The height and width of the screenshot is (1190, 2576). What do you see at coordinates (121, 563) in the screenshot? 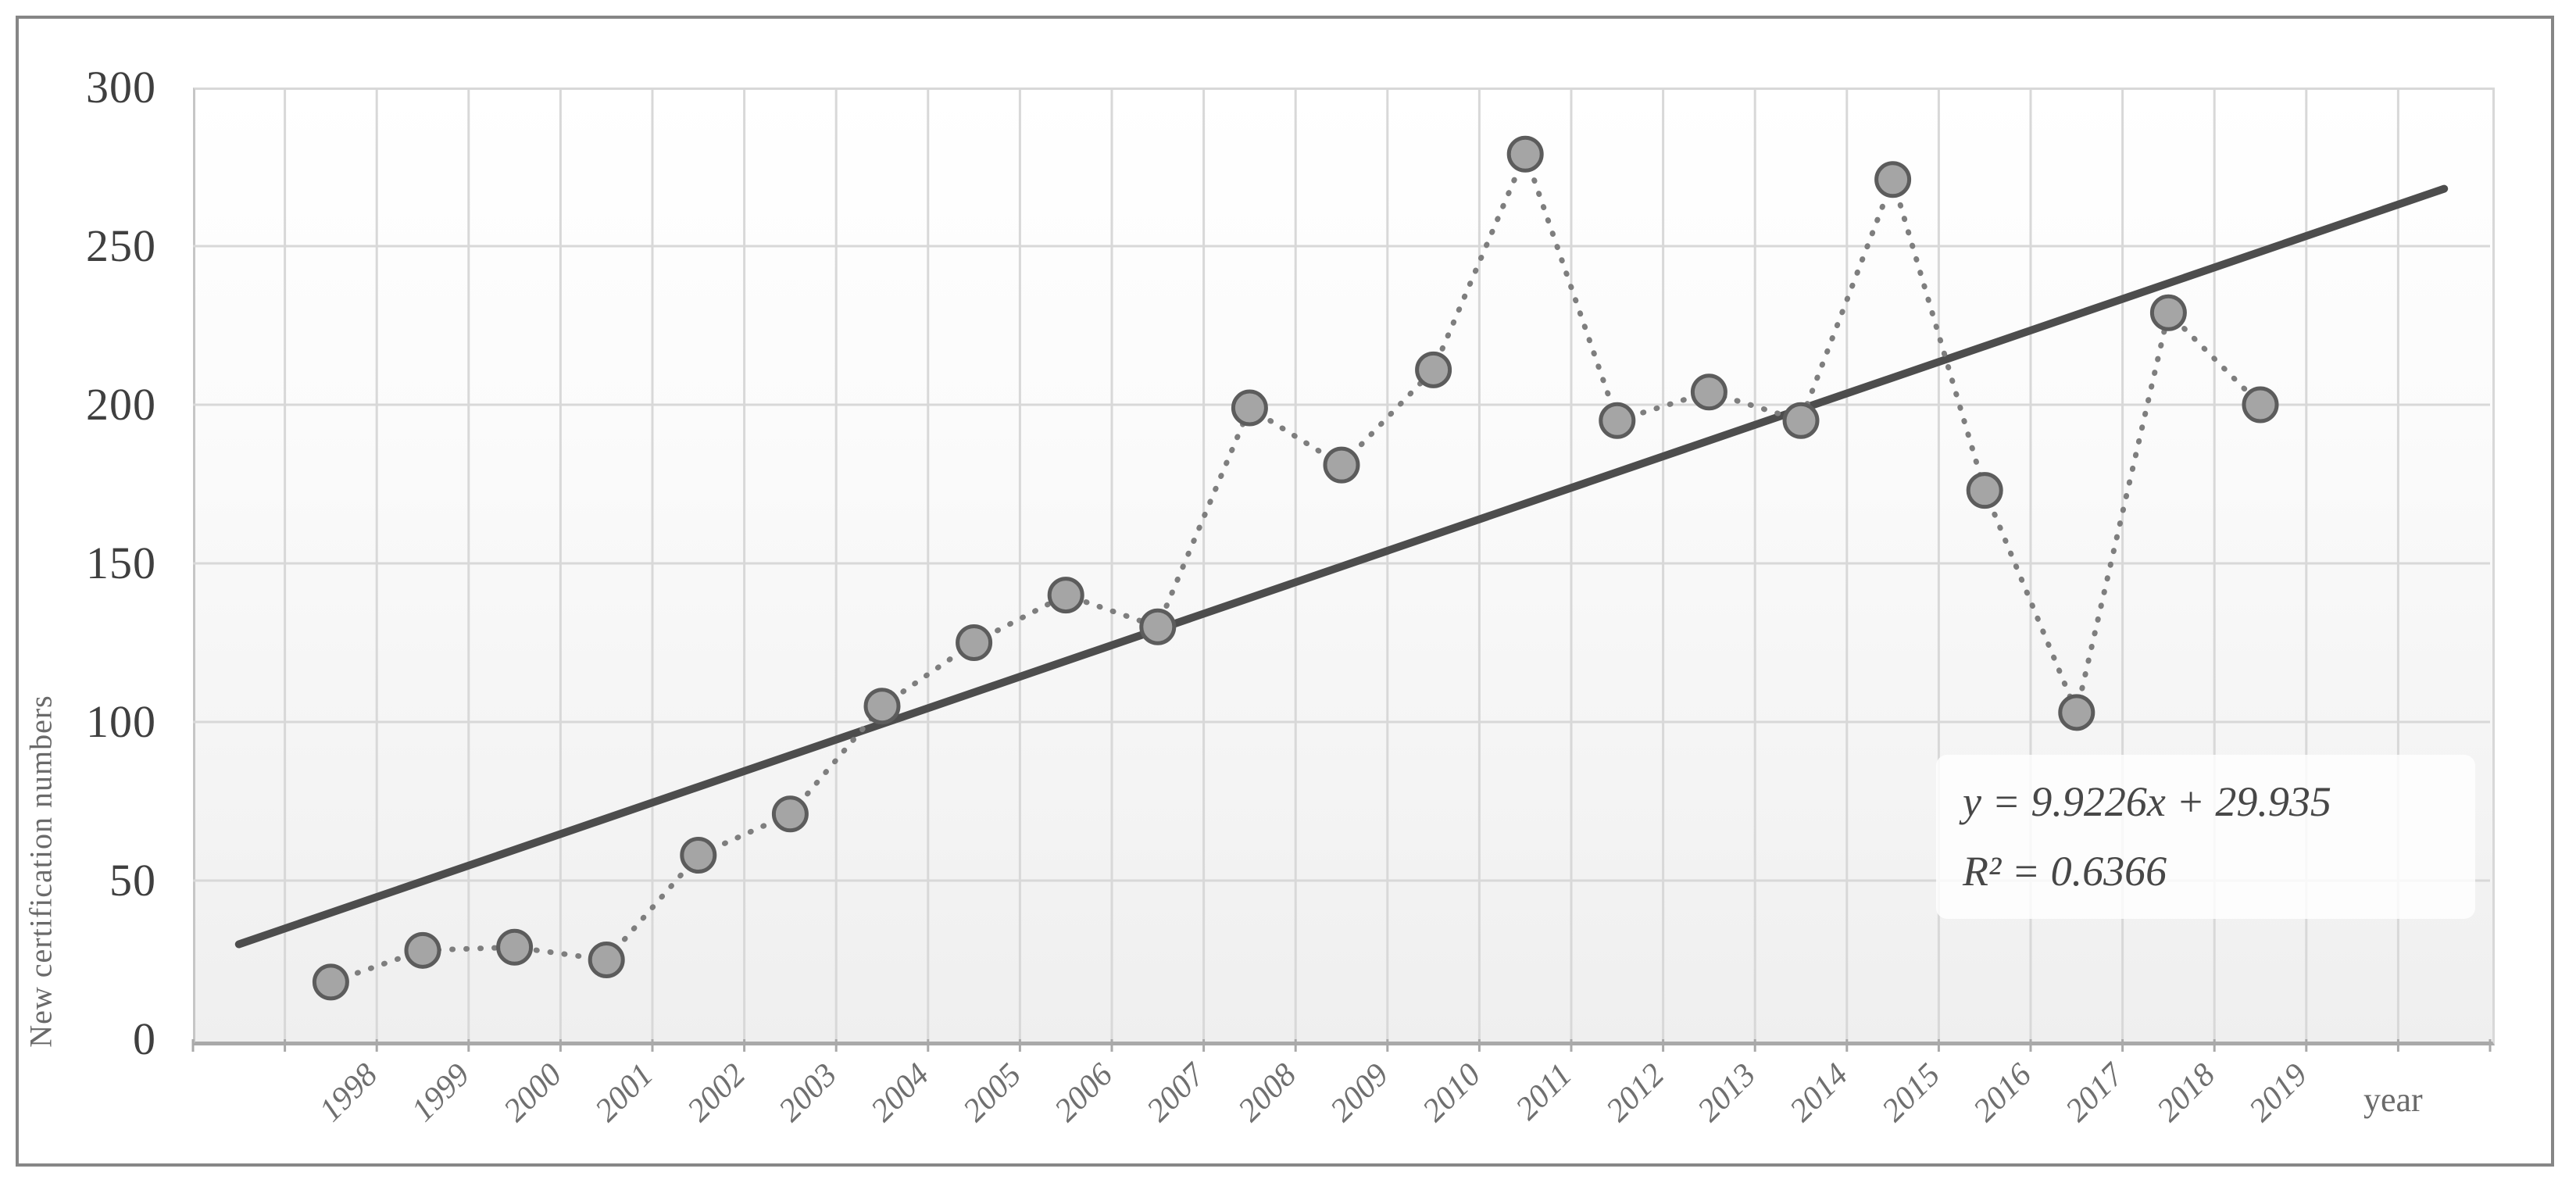
I see `y-axis-tick-label: 150` at bounding box center [121, 563].